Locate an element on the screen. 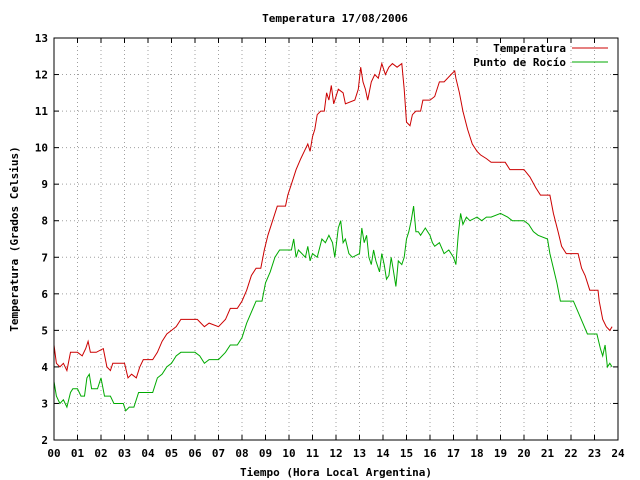 The image size is (640, 480). chart-title: Temperatura 17/08/2006 is located at coordinates (335, 18).